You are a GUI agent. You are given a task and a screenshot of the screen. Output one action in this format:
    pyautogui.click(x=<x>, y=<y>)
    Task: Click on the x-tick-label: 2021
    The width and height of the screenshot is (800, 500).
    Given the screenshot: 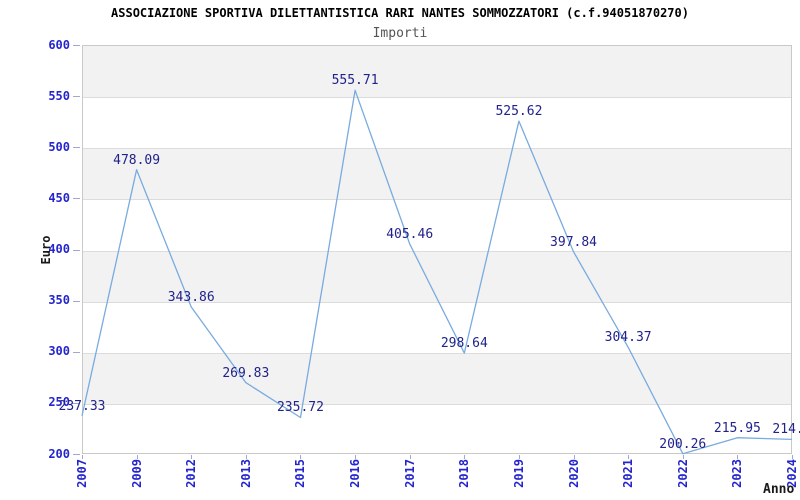 What is the action you would take?
    pyautogui.click(x=628, y=473)
    